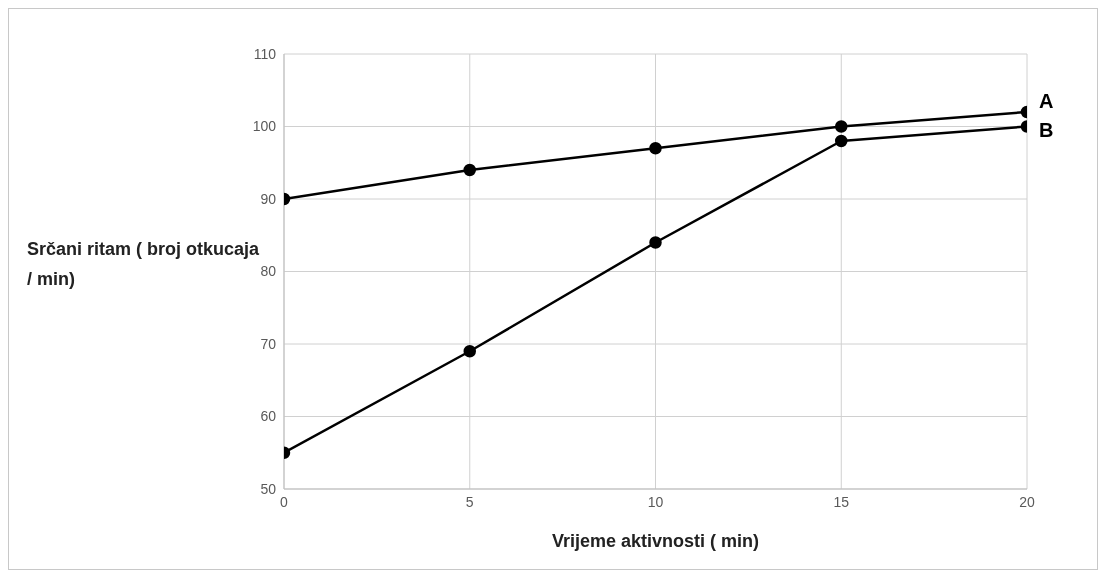 Image resolution: width=1108 pixels, height=579 pixels. What do you see at coordinates (264, 126) in the screenshot?
I see `y-tick-label: 100` at bounding box center [264, 126].